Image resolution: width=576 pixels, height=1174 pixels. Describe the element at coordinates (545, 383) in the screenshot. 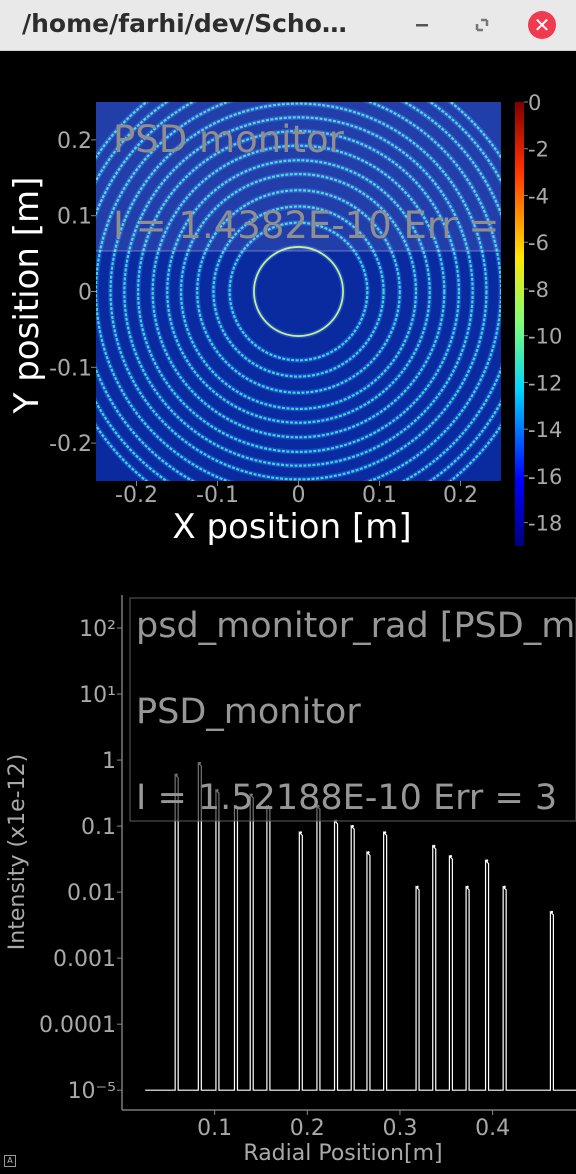

I see `colorbar-tick-label: -12` at that location.